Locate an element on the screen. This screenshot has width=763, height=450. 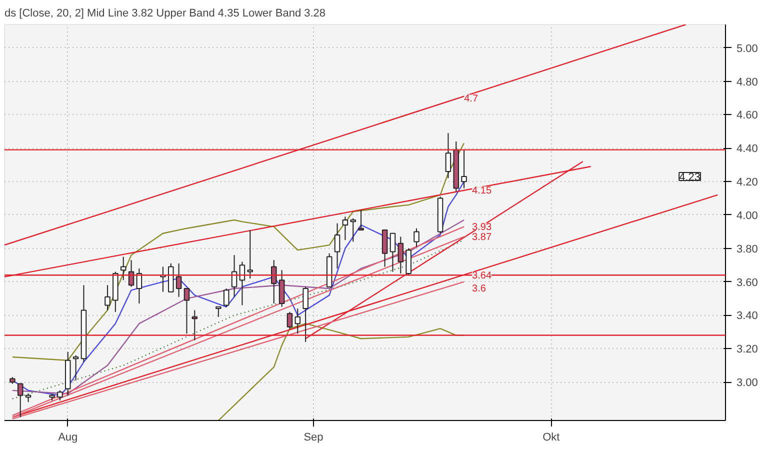
annotation: 3.93 is located at coordinates (482, 228).